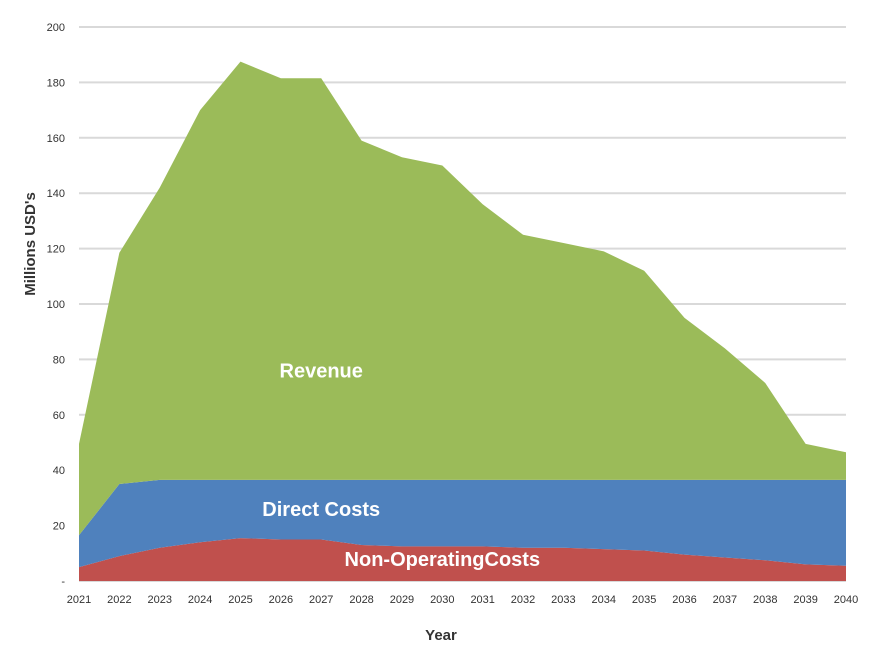 The width and height of the screenshot is (870, 652). I want to click on x-tick-label: 2025, so click(240, 600).